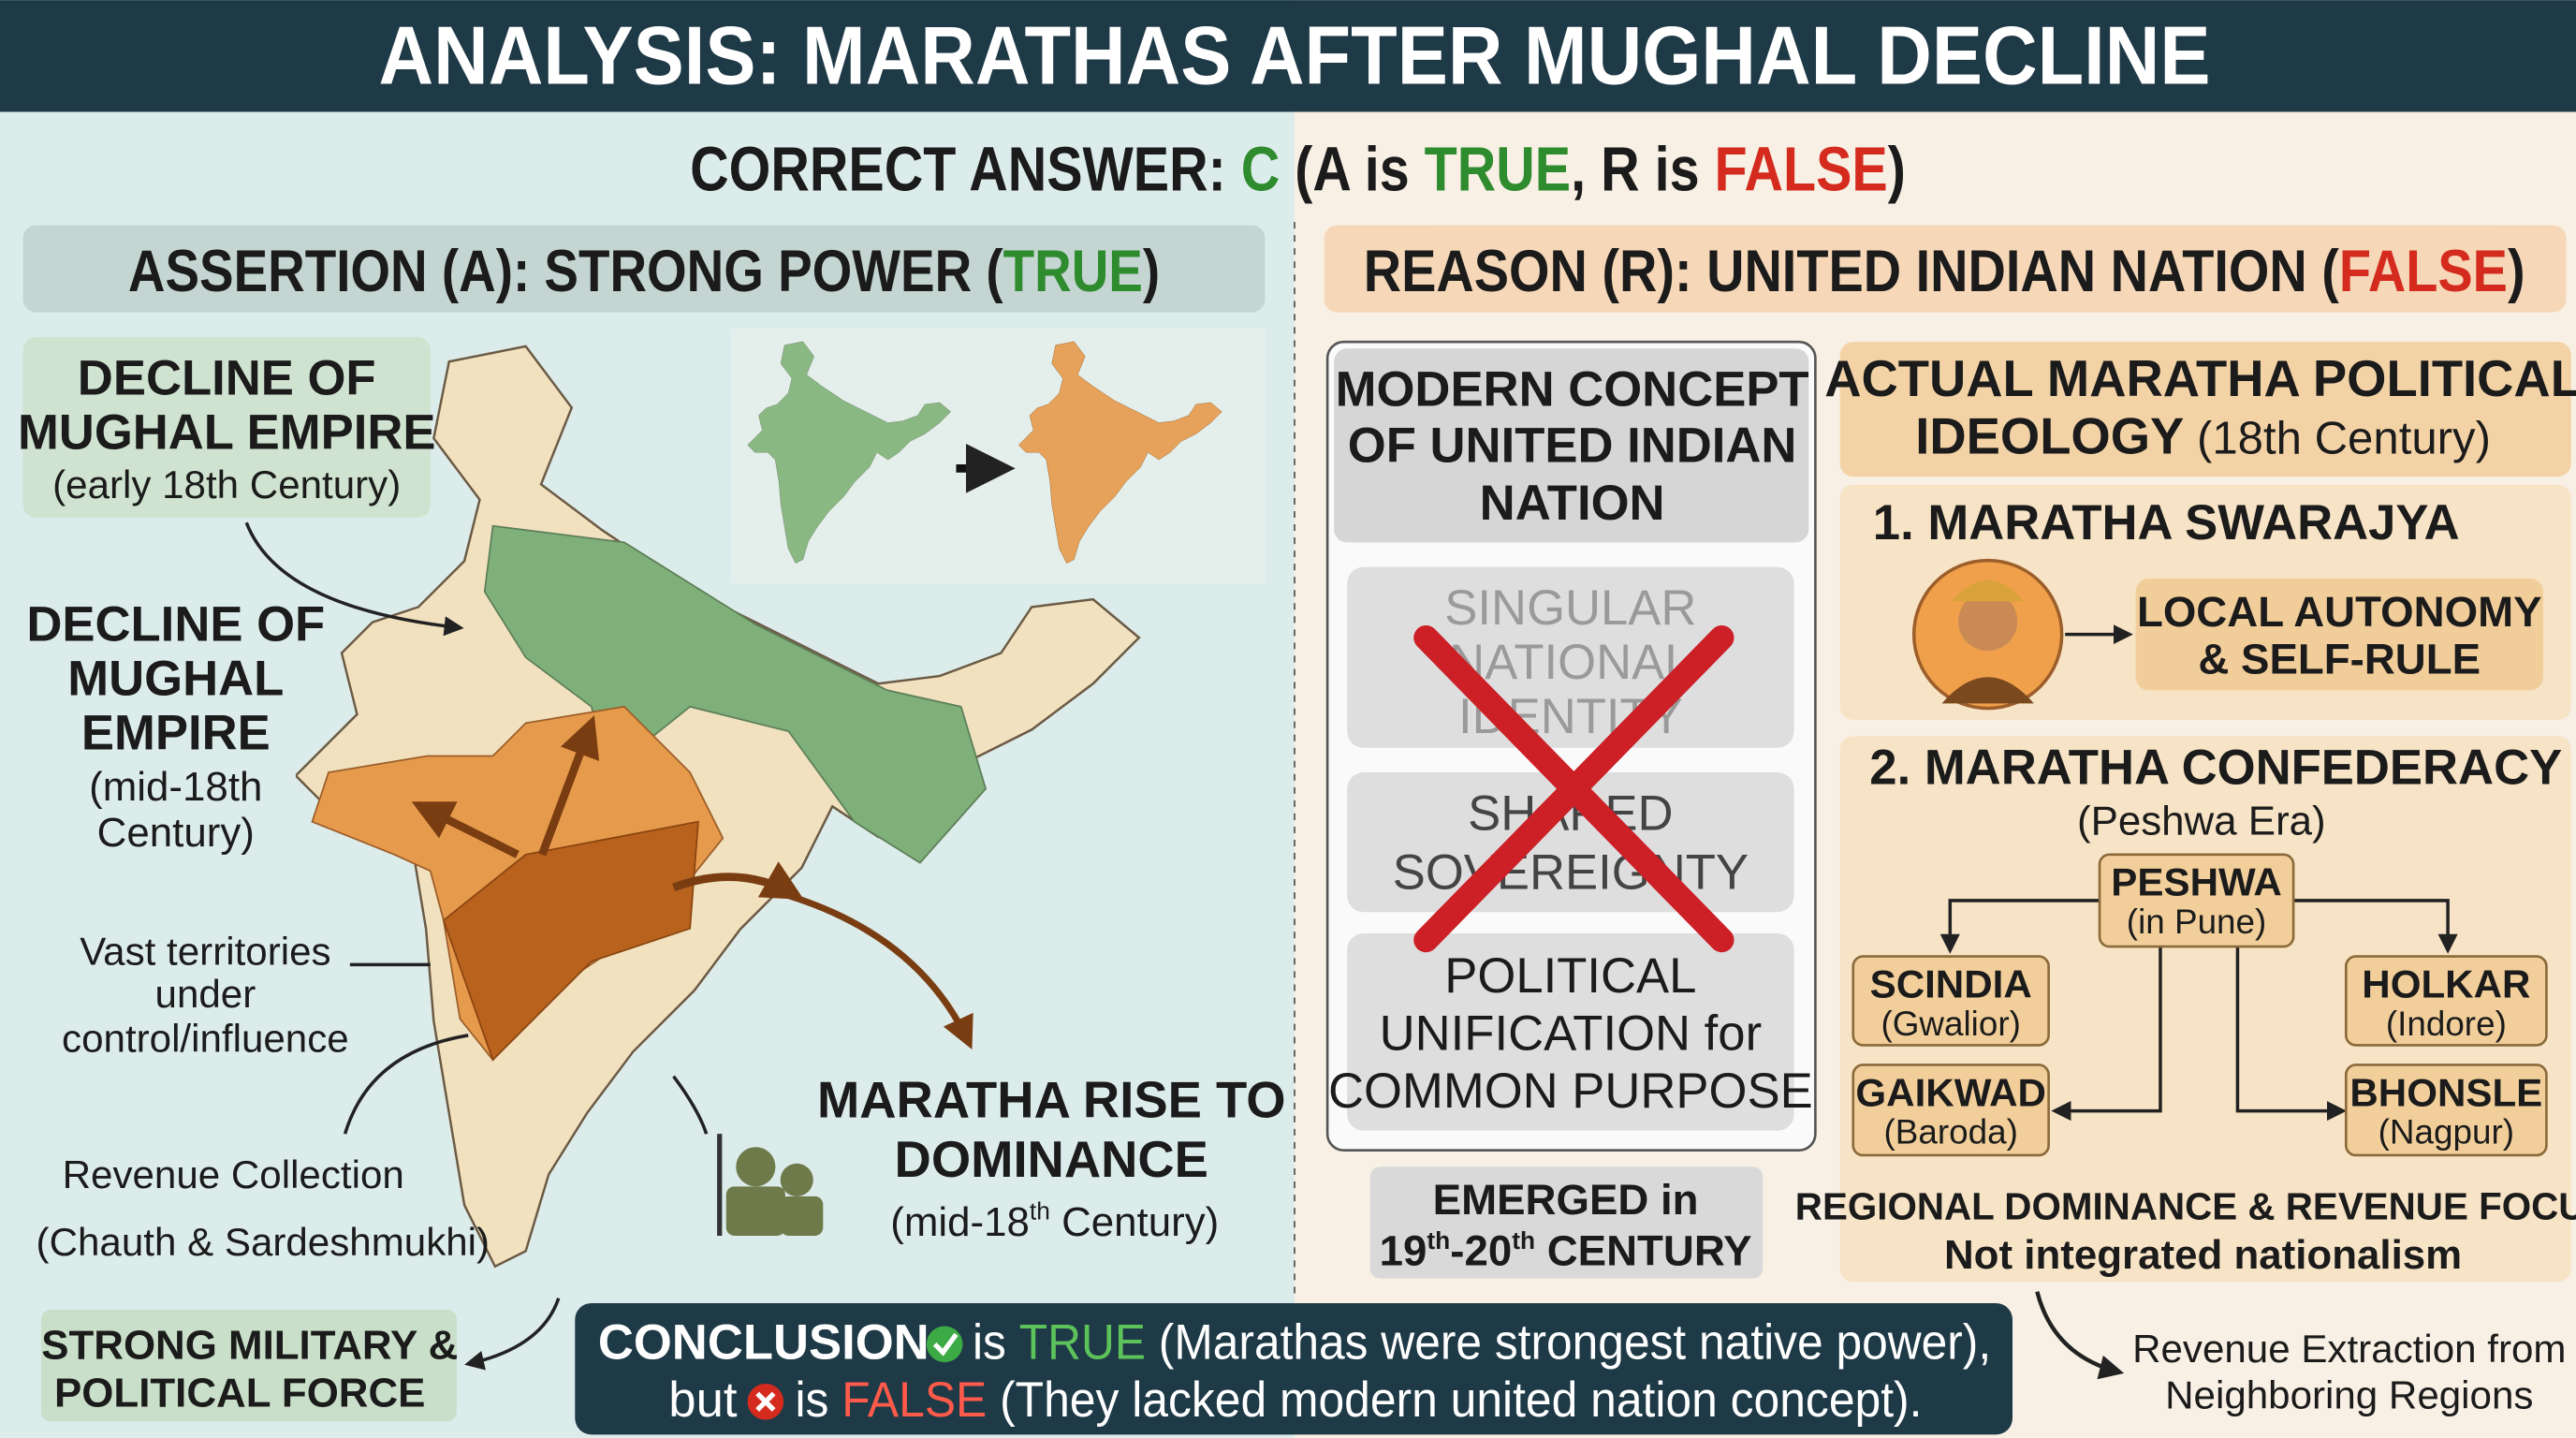 Image resolution: width=2576 pixels, height=1438 pixels. I want to click on revenue-label: (Chauth & Sardeshmukhi), so click(263, 1242).